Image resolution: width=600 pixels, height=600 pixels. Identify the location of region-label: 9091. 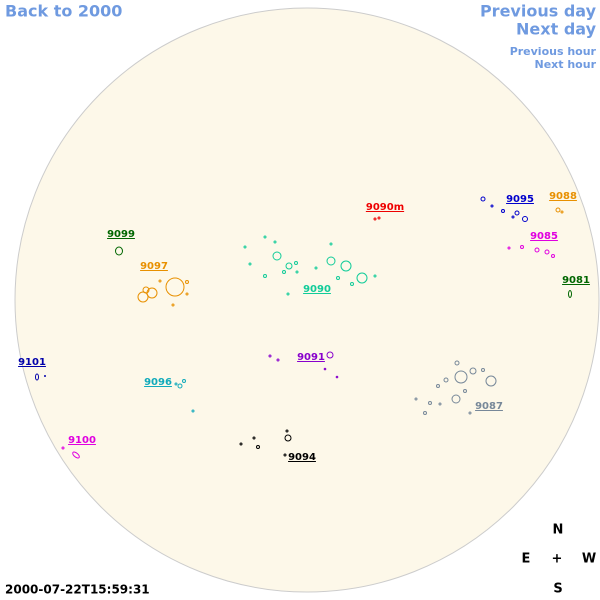
(311, 357).